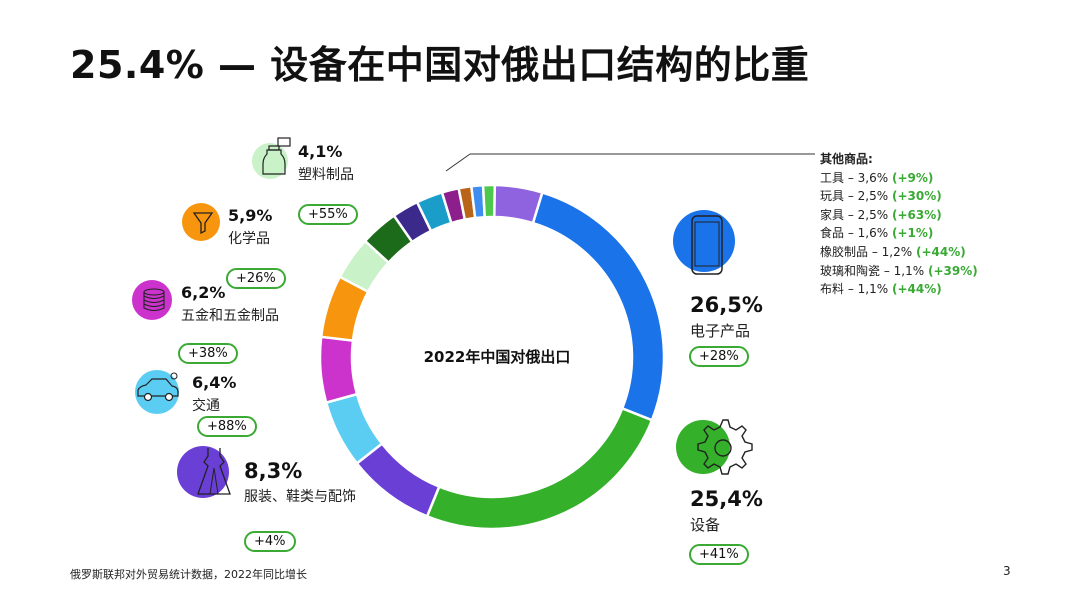  I want to click on transport-pct: 6,4%, so click(214, 382).